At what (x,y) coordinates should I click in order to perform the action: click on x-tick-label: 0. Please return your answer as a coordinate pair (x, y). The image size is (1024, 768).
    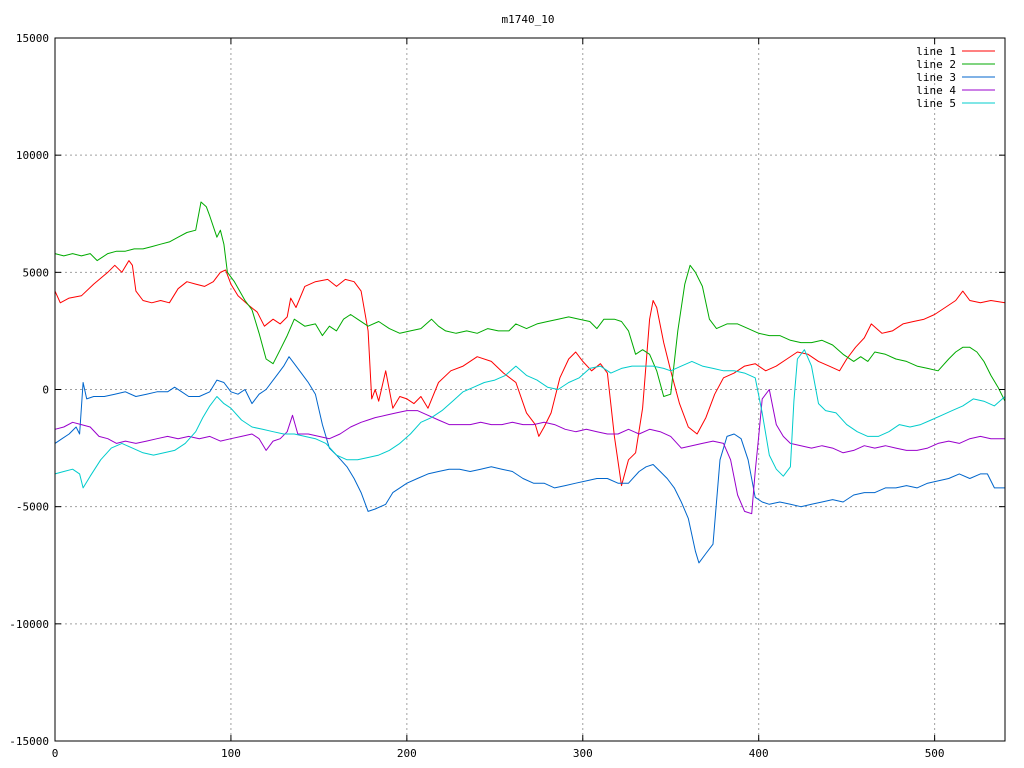
    Looking at the image, I should click on (55, 753).